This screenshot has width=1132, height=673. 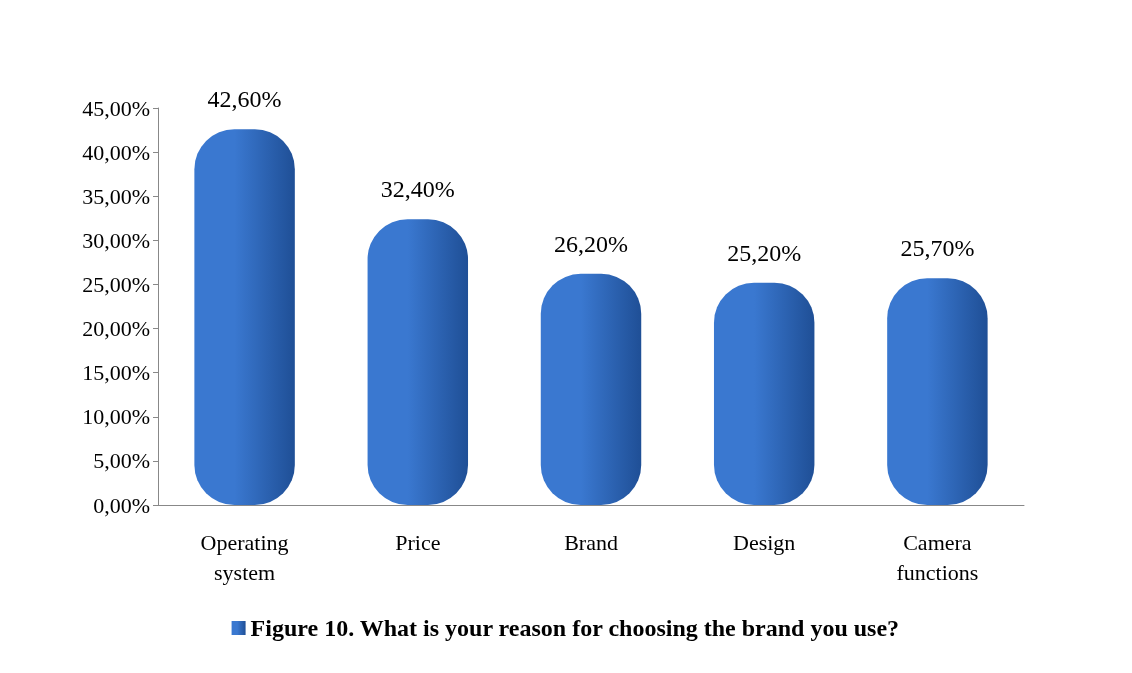 I want to click on data-label: 25,20%, so click(x=764, y=252).